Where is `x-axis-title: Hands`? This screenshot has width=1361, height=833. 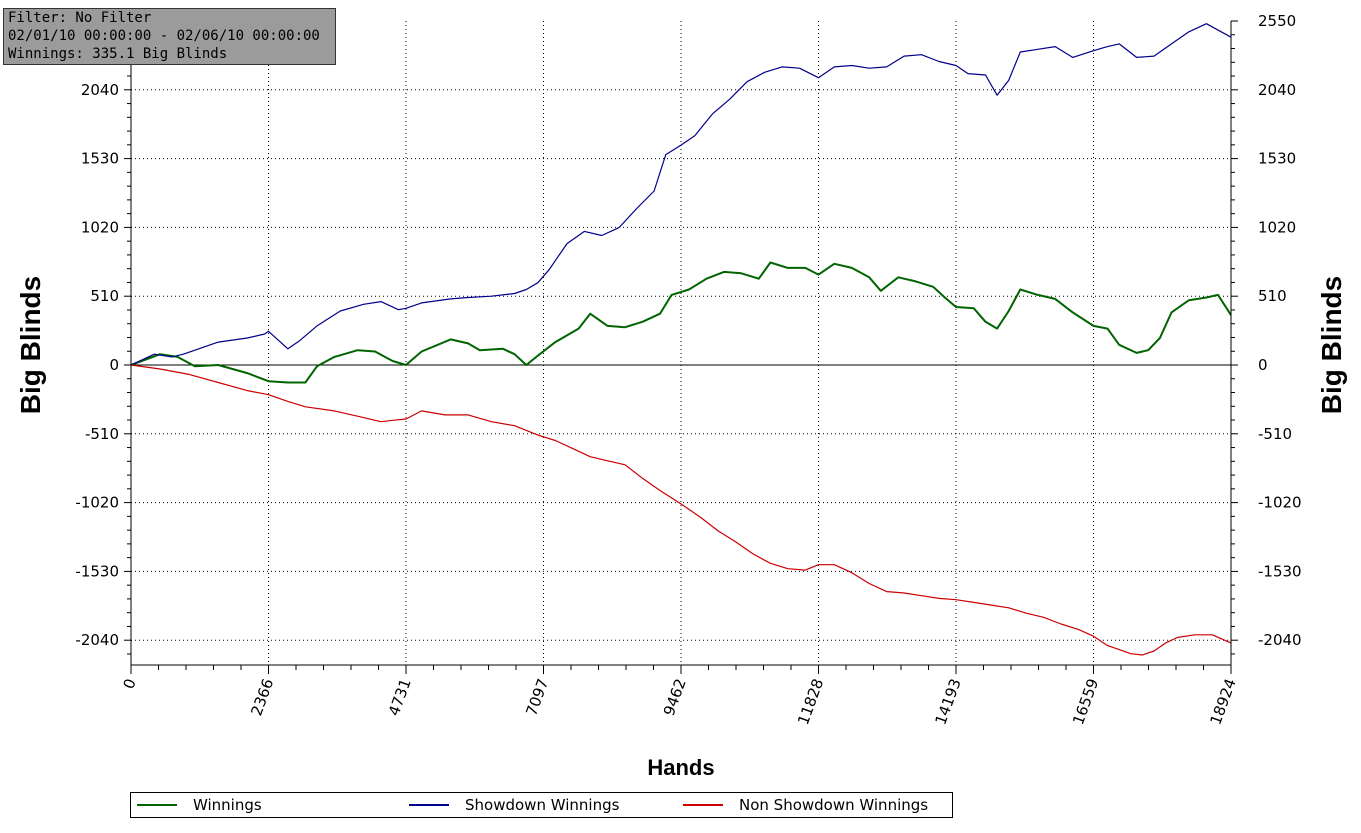 x-axis-title: Hands is located at coordinates (680, 767).